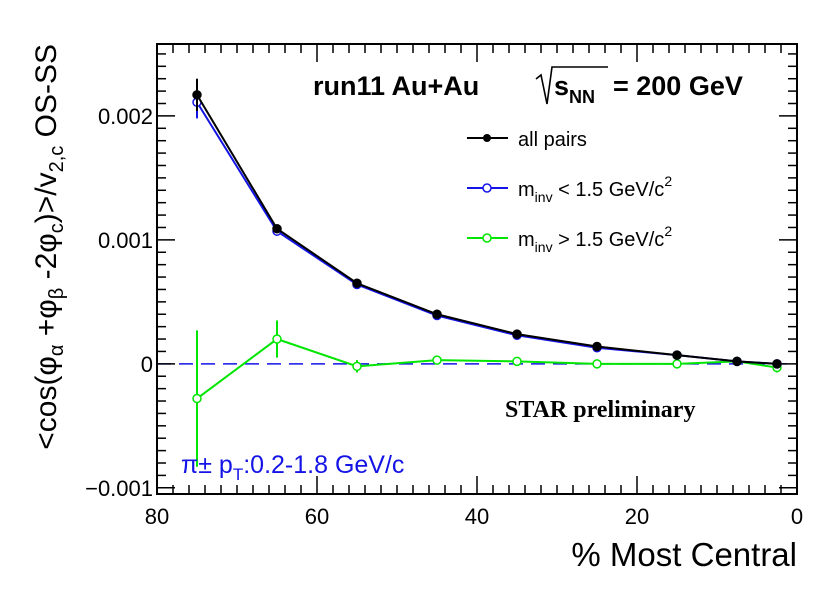  I want to click on legend-entry-minv-high: minv > 1.5 GeV/c2, so click(569, 239).